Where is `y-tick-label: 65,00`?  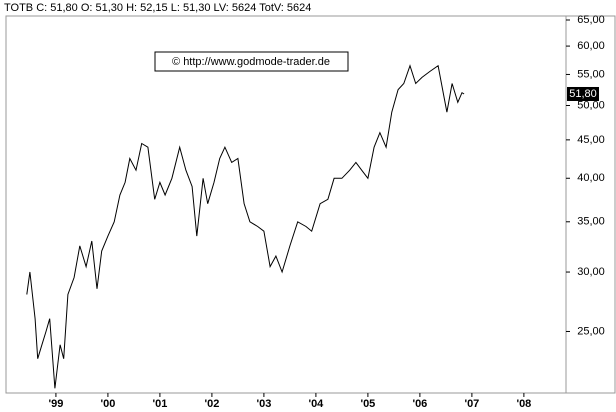
y-tick-label: 65,00 is located at coordinates (591, 20).